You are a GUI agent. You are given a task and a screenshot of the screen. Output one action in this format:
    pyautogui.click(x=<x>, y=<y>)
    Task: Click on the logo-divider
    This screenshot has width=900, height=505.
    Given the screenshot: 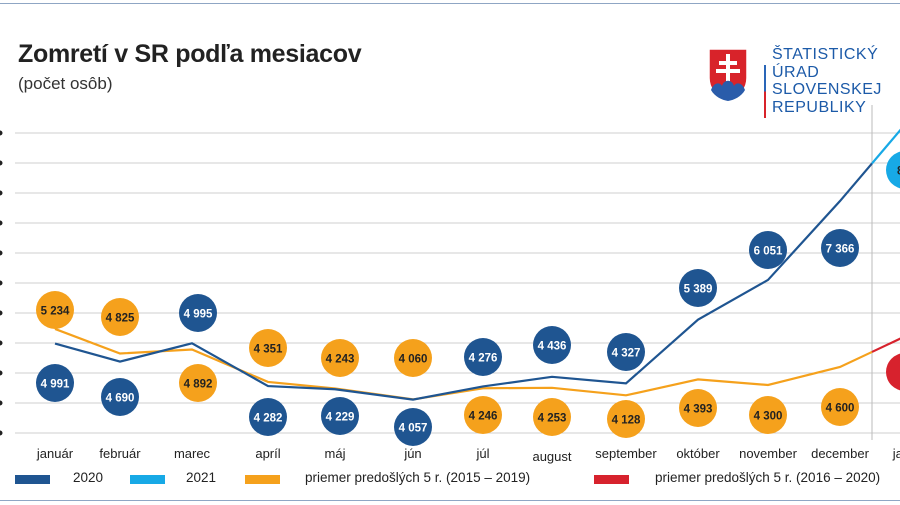 What is the action you would take?
    pyautogui.click(x=765, y=85)
    